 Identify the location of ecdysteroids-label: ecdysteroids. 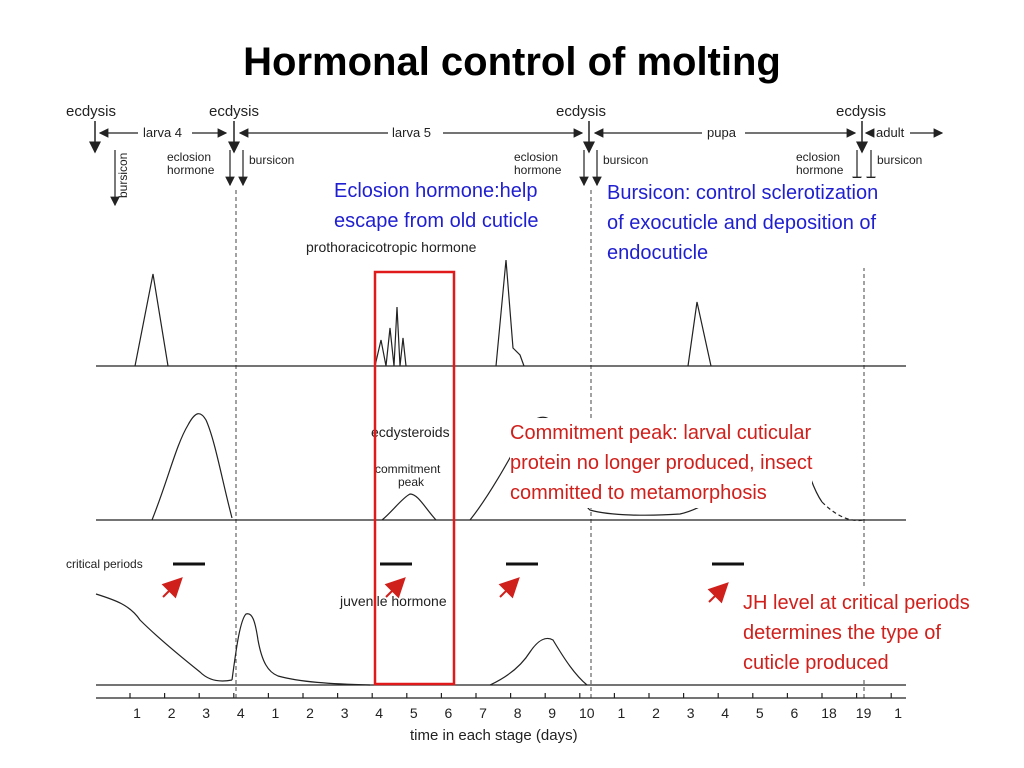
(410, 432).